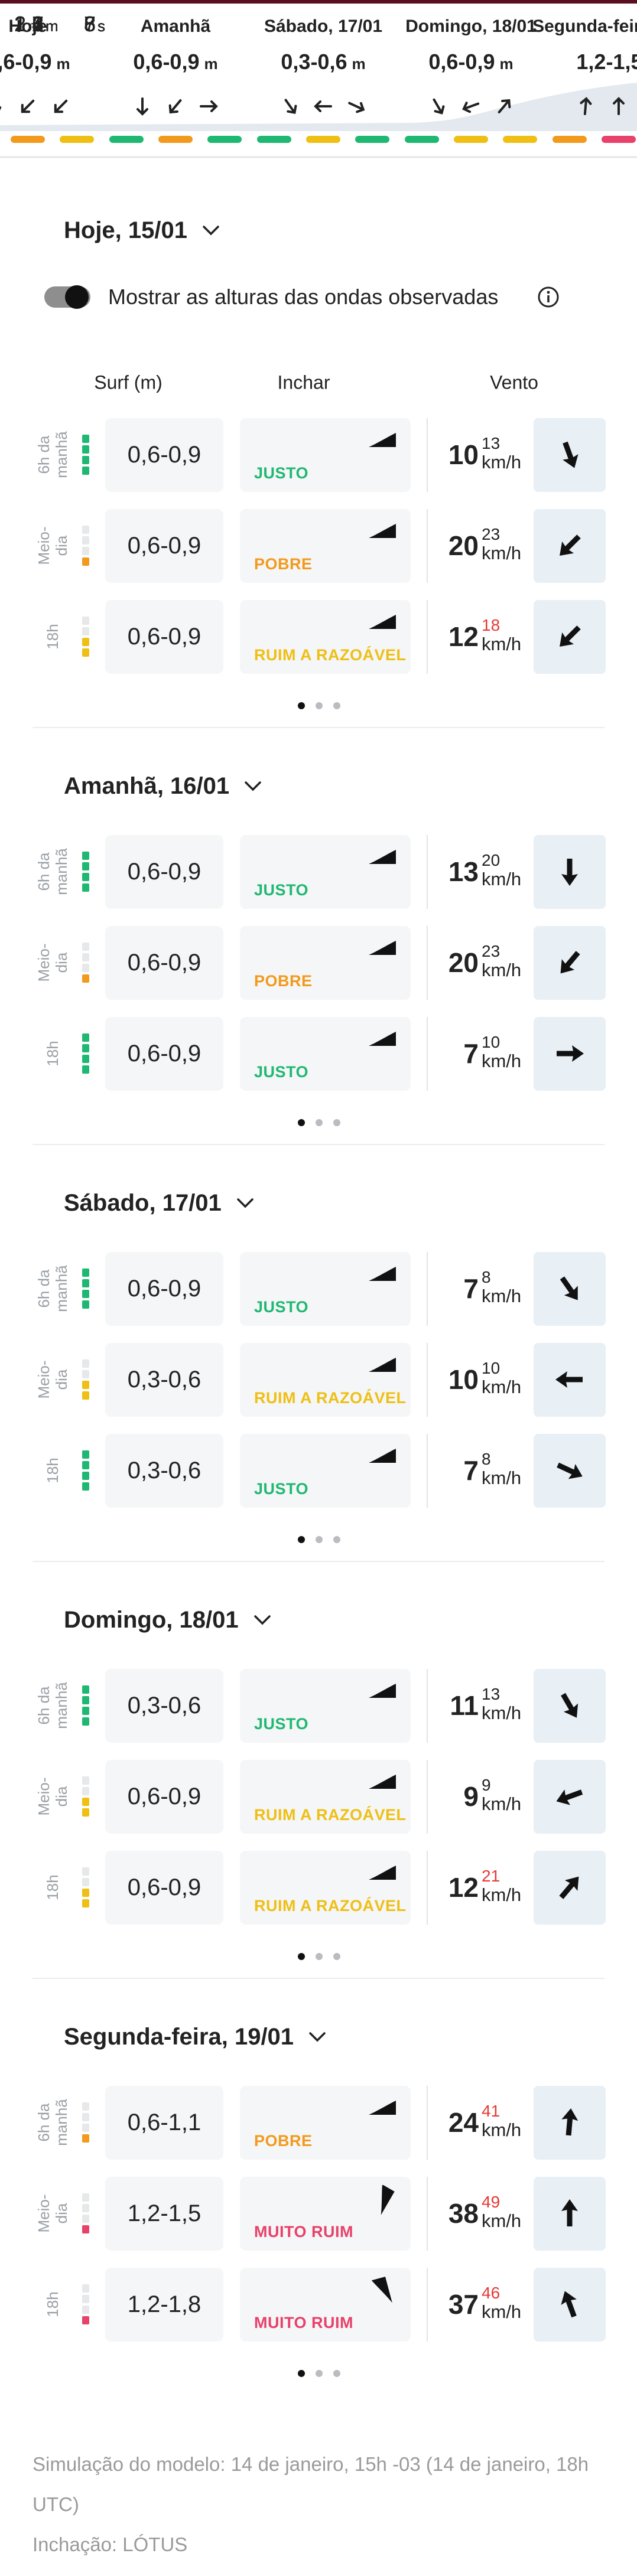  I want to click on day-title: Sábado, 17/01, so click(160, 1203).